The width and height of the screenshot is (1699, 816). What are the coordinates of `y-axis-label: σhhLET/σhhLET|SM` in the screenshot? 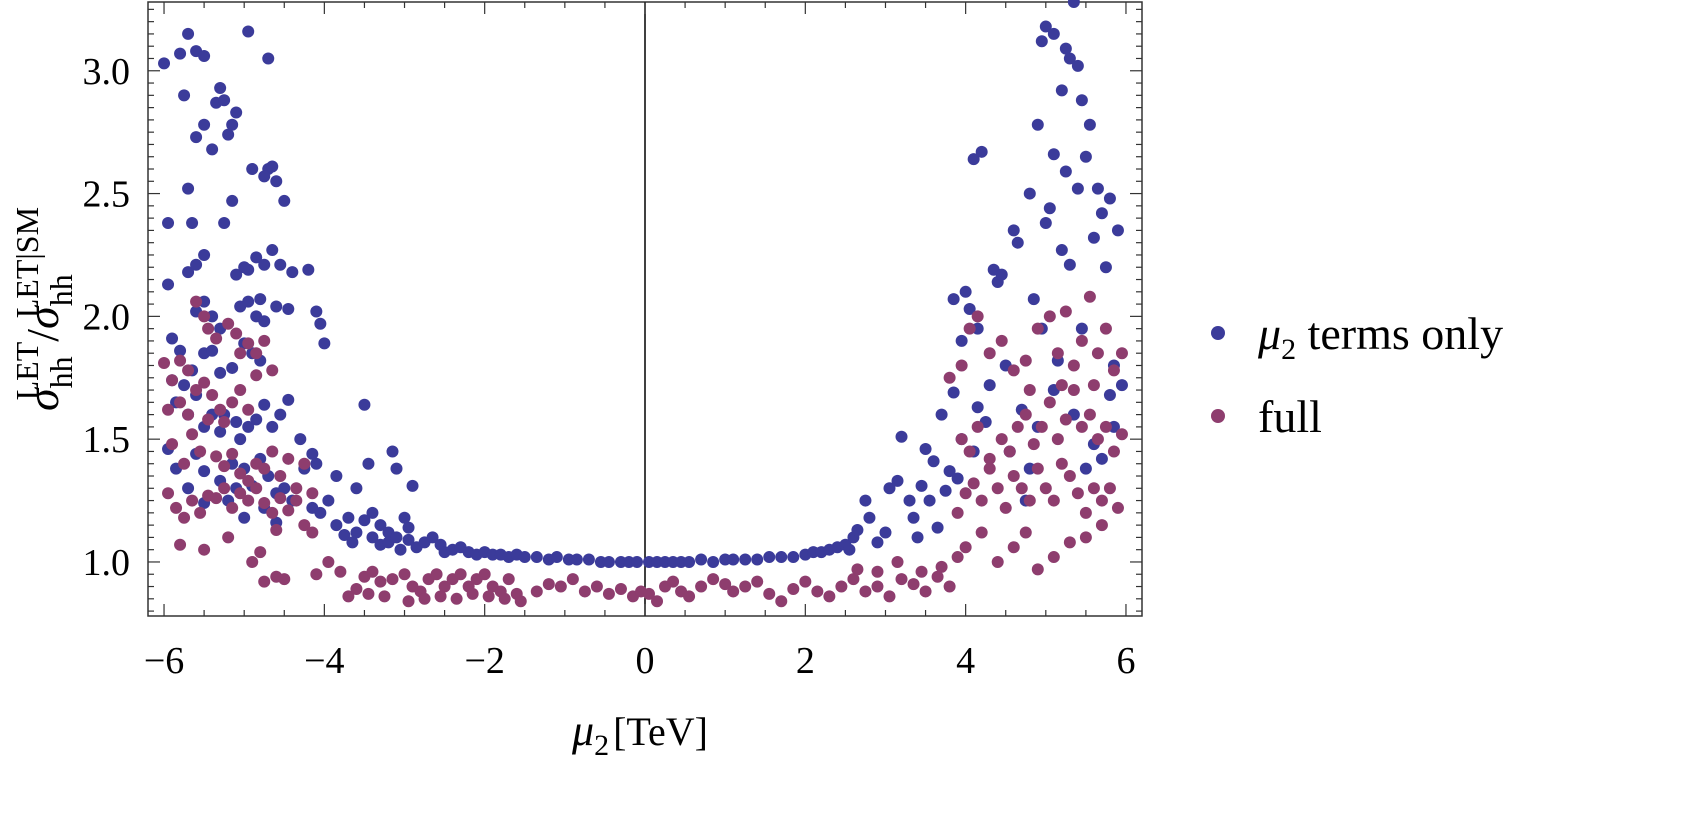 It's located at (44, 309).